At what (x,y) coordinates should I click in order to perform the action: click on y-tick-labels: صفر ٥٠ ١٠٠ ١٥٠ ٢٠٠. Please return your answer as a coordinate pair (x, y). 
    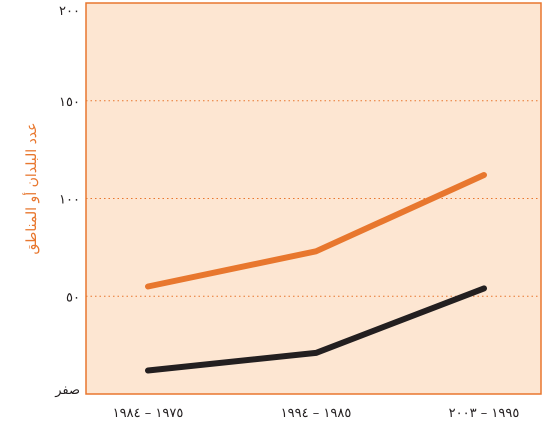
    Looking at the image, I should click on (67, 201).